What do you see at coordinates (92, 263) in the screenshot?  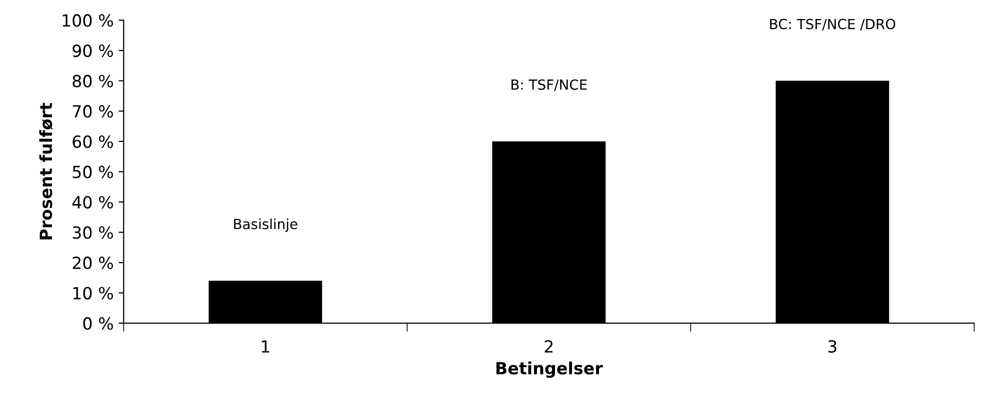 I see `y-tick-label: 20 %` at bounding box center [92, 263].